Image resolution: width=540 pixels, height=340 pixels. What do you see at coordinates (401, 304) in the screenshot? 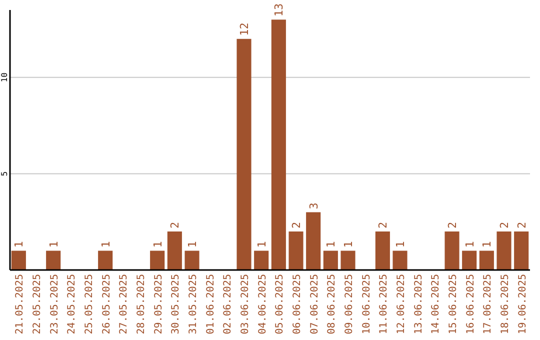
I see `x-tick-label: 12.06.2025` at bounding box center [401, 304].